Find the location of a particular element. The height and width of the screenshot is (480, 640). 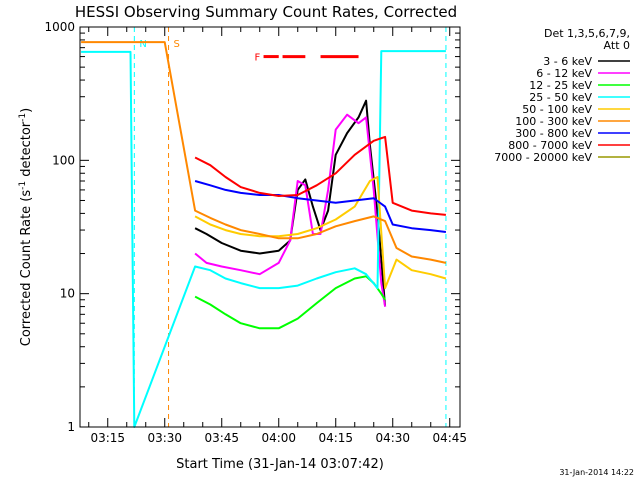

x-tick-label: 03:15 is located at coordinates (107, 438).